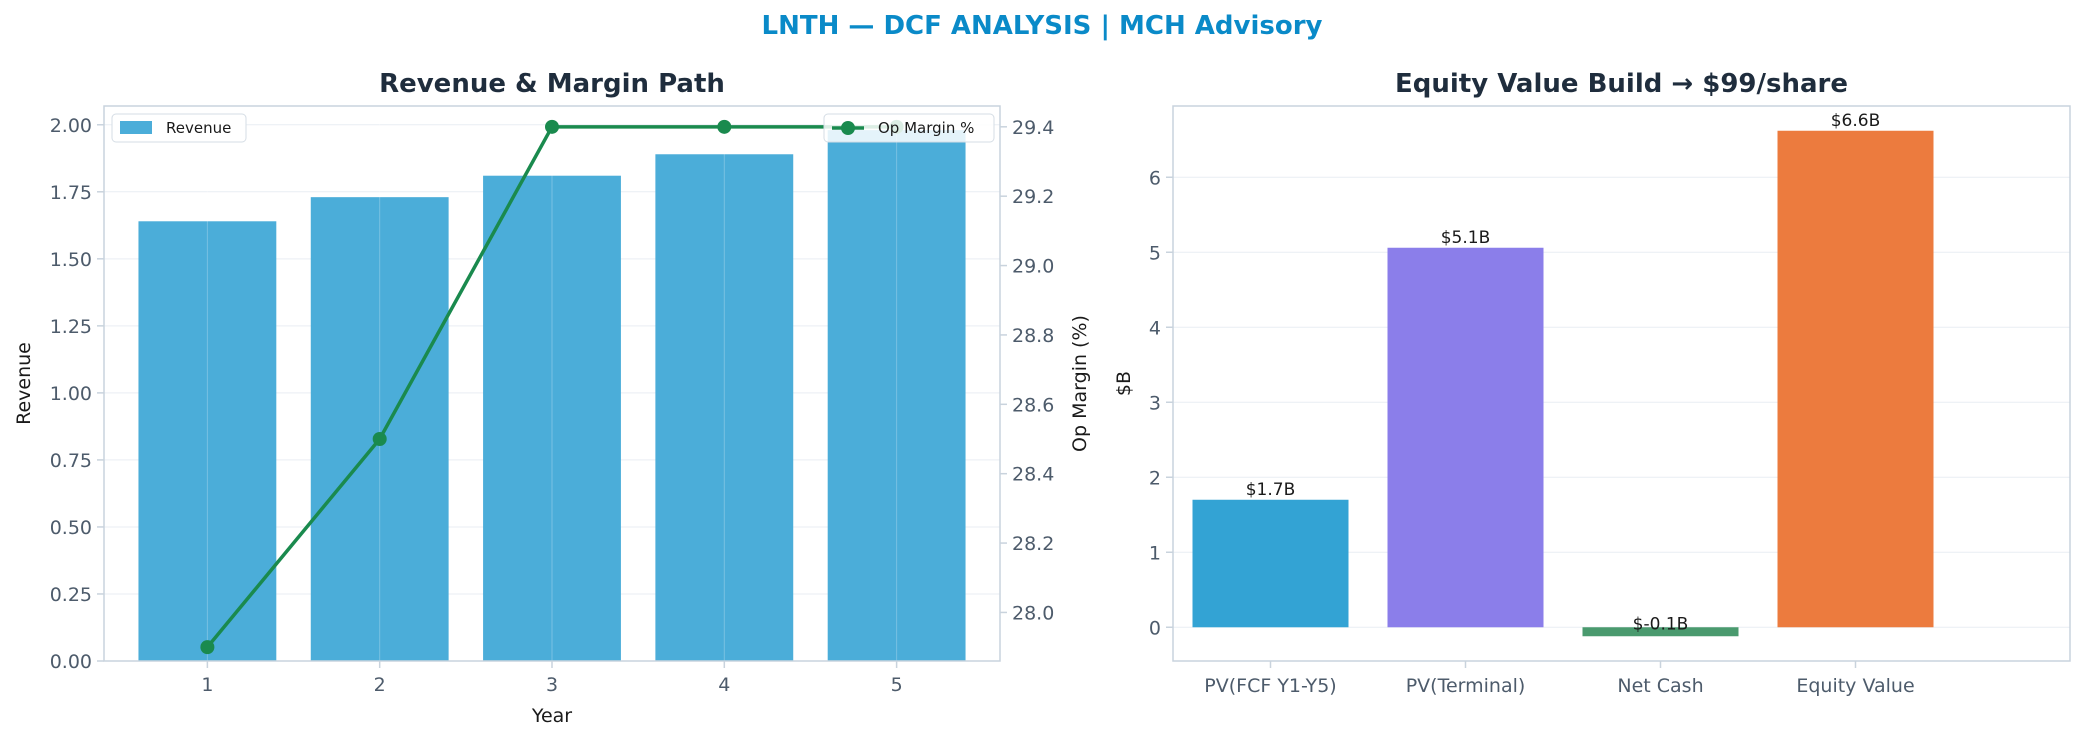 This screenshot has height=742, width=2084. Describe the element at coordinates (1155, 253) in the screenshot. I see `y-tick-label: 5` at that location.